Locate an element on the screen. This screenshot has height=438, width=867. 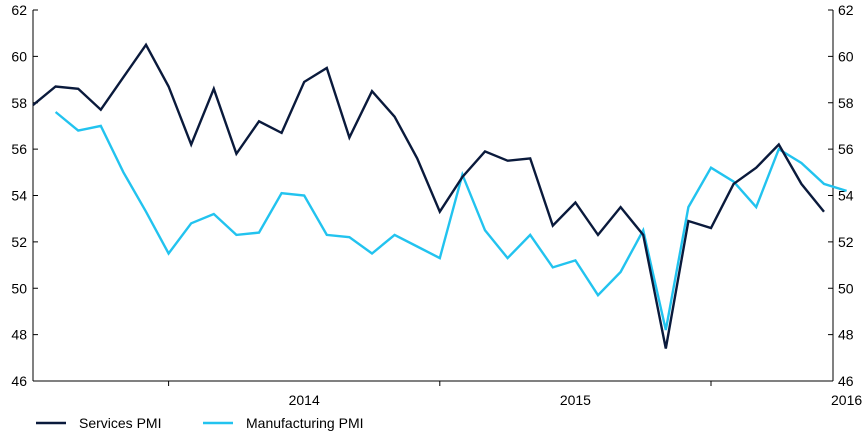
x-tick-label: 2015 is located at coordinates (575, 400).